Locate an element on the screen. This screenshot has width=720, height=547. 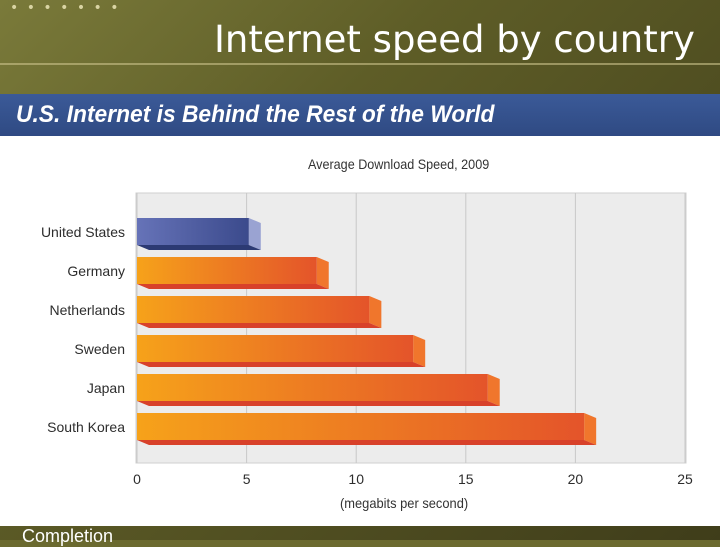
bar-japan is located at coordinates (318, 390).